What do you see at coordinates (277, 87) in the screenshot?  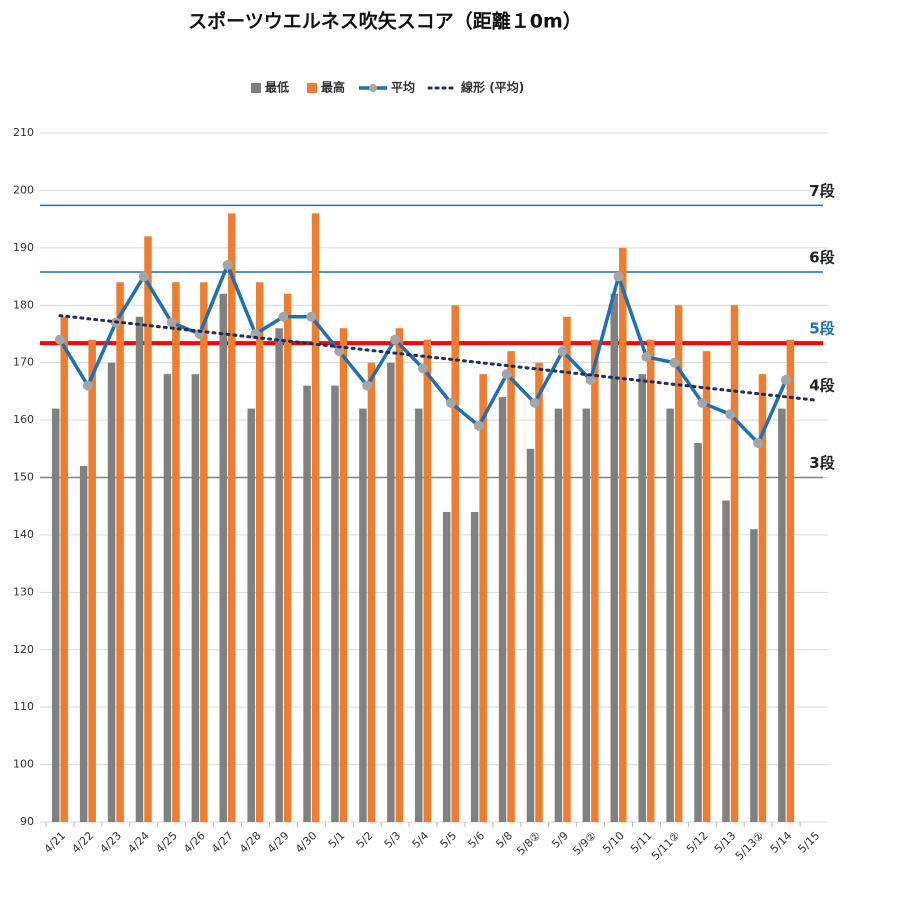 I see `legend-label: 最低` at bounding box center [277, 87].